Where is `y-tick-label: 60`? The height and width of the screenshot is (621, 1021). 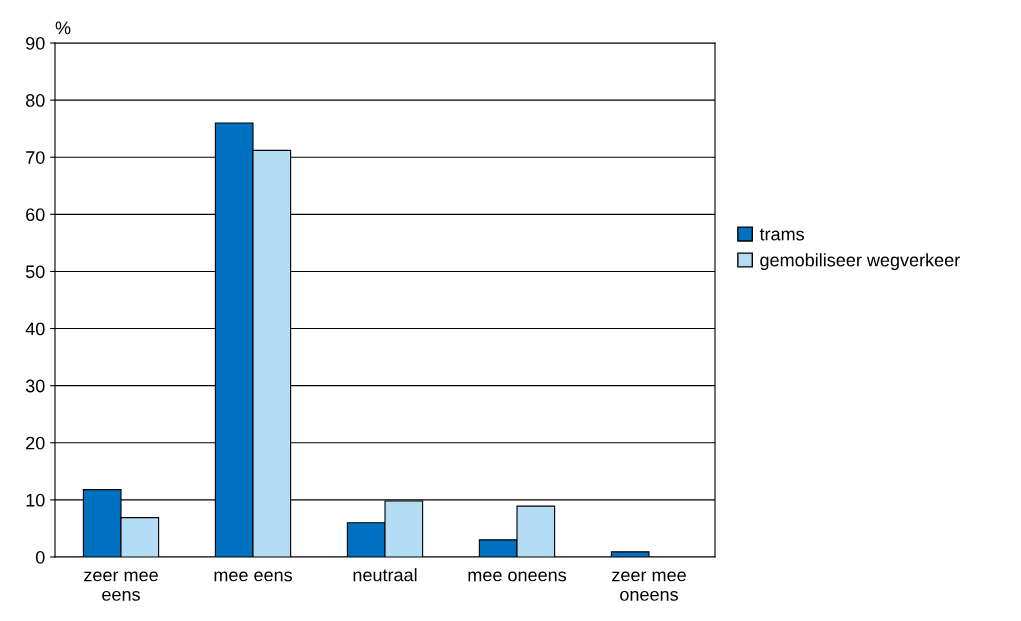
y-tick-label: 60 is located at coordinates (35, 215).